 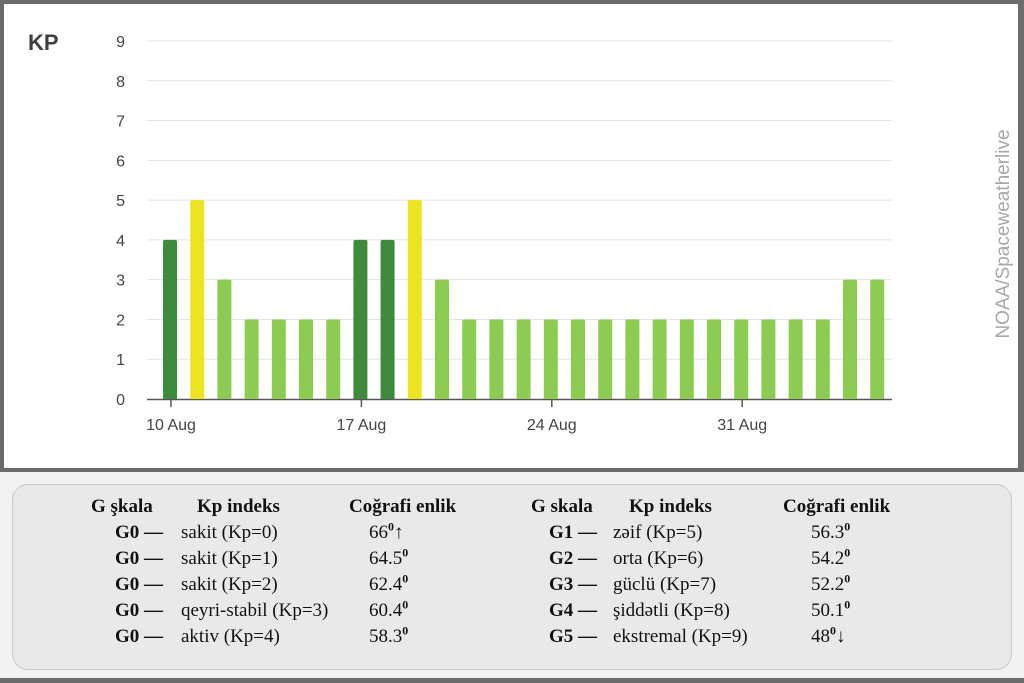 What do you see at coordinates (255, 610) in the screenshot?
I see `kp-description: qeyri-stabil (Kp=3)` at bounding box center [255, 610].